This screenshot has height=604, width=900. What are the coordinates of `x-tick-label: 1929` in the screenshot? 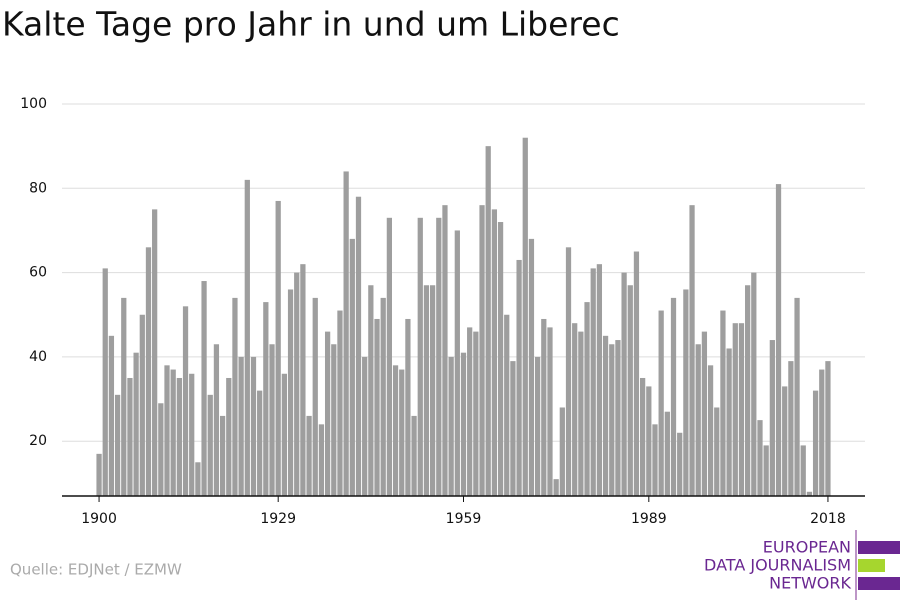 It's located at (278, 519).